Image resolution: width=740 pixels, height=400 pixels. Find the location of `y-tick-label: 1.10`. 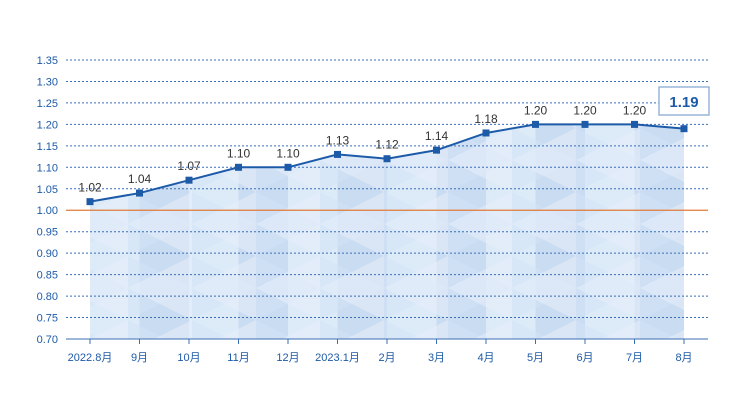

y-tick-label: 1.10 is located at coordinates (47, 168).